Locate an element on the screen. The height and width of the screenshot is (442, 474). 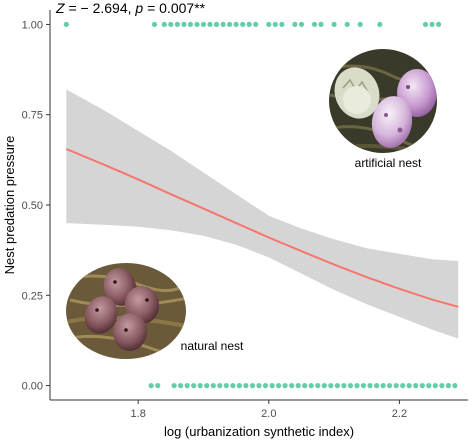
natural-nest-photo is located at coordinates (126, 311).